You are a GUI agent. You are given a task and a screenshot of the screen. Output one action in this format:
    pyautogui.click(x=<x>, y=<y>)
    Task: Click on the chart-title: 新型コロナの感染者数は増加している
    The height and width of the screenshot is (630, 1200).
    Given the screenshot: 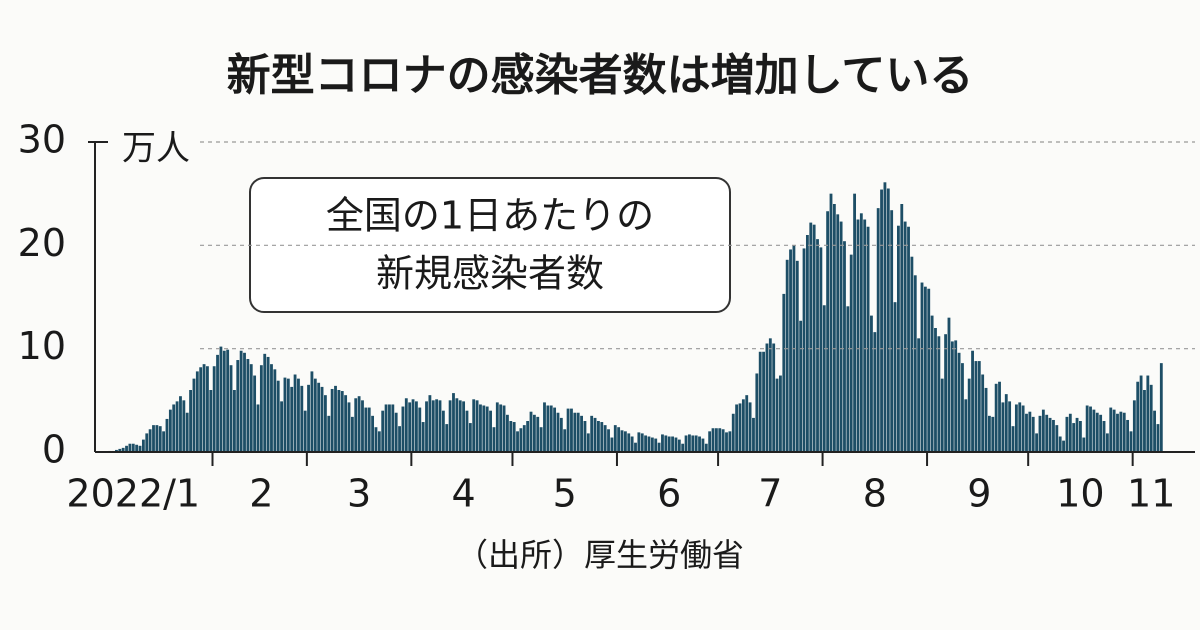 What is the action you would take?
    pyautogui.click(x=600, y=75)
    